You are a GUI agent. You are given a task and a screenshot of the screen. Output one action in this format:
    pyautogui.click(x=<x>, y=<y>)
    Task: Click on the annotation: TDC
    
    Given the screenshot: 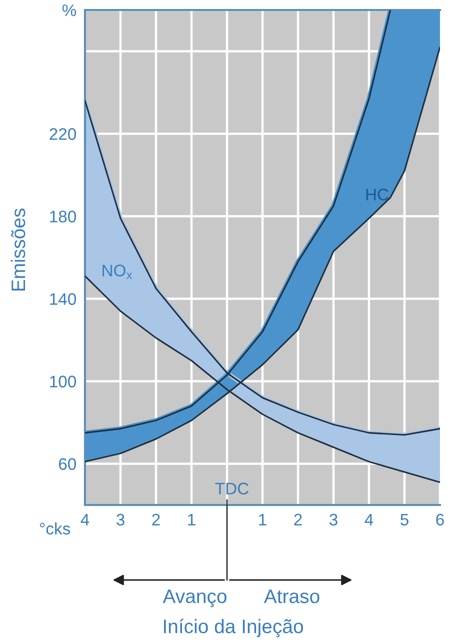 What is the action you would take?
    pyautogui.click(x=231, y=488)
    